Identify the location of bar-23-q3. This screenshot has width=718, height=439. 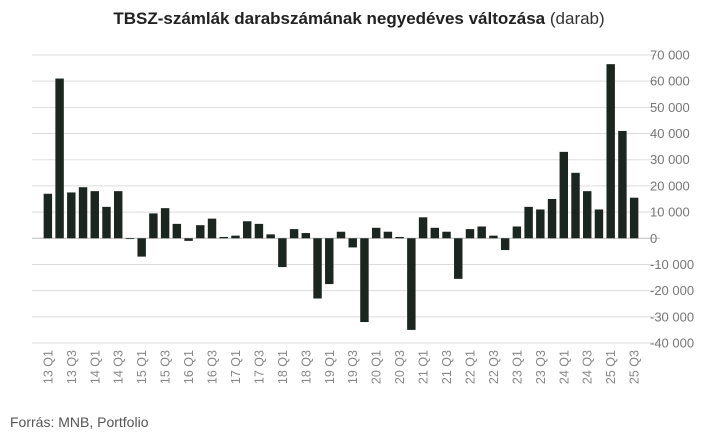
(540, 224).